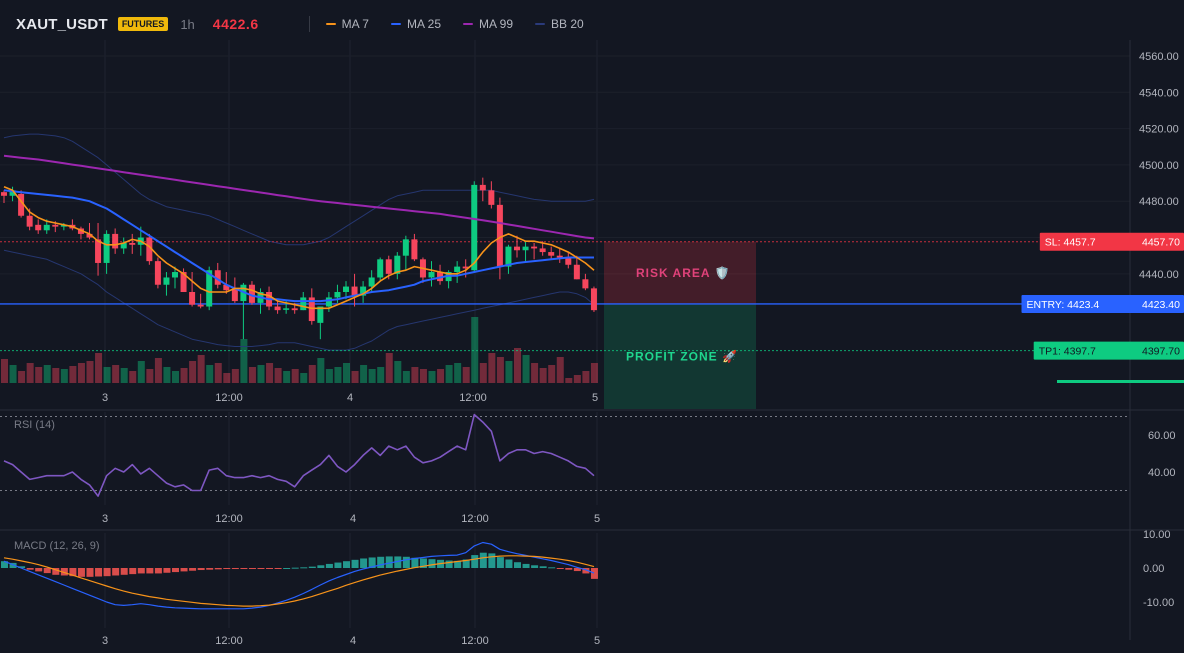 This screenshot has height=653, width=1184. I want to click on ma25-swatch, so click(395, 24).